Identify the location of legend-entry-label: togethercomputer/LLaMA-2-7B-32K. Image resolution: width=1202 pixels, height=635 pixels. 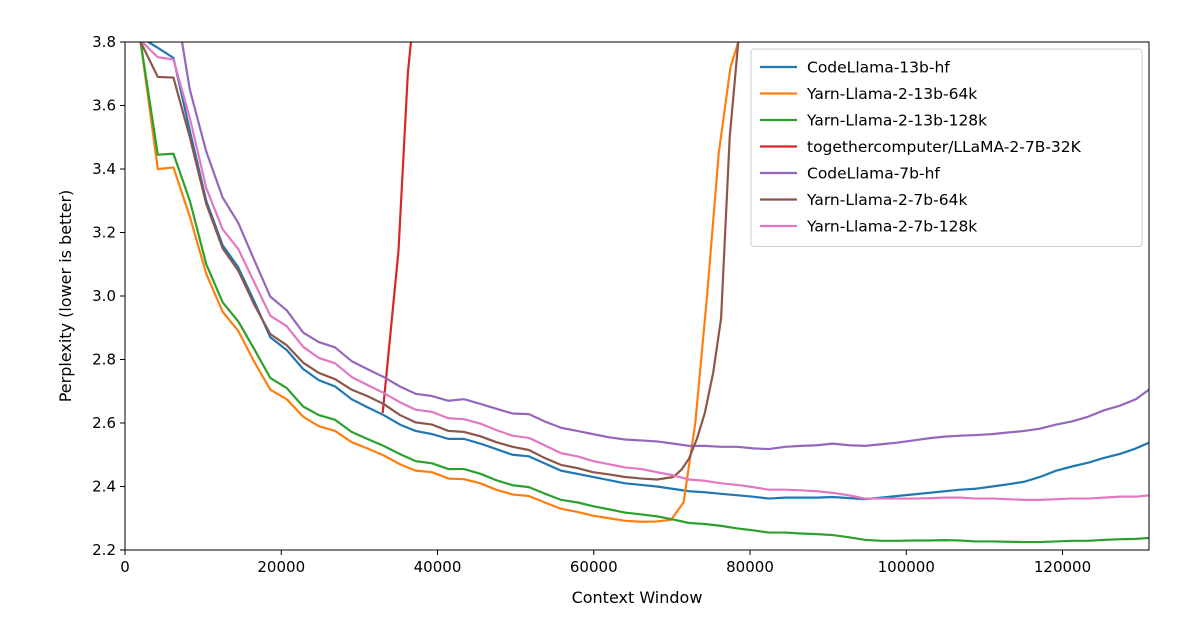
(944, 147).